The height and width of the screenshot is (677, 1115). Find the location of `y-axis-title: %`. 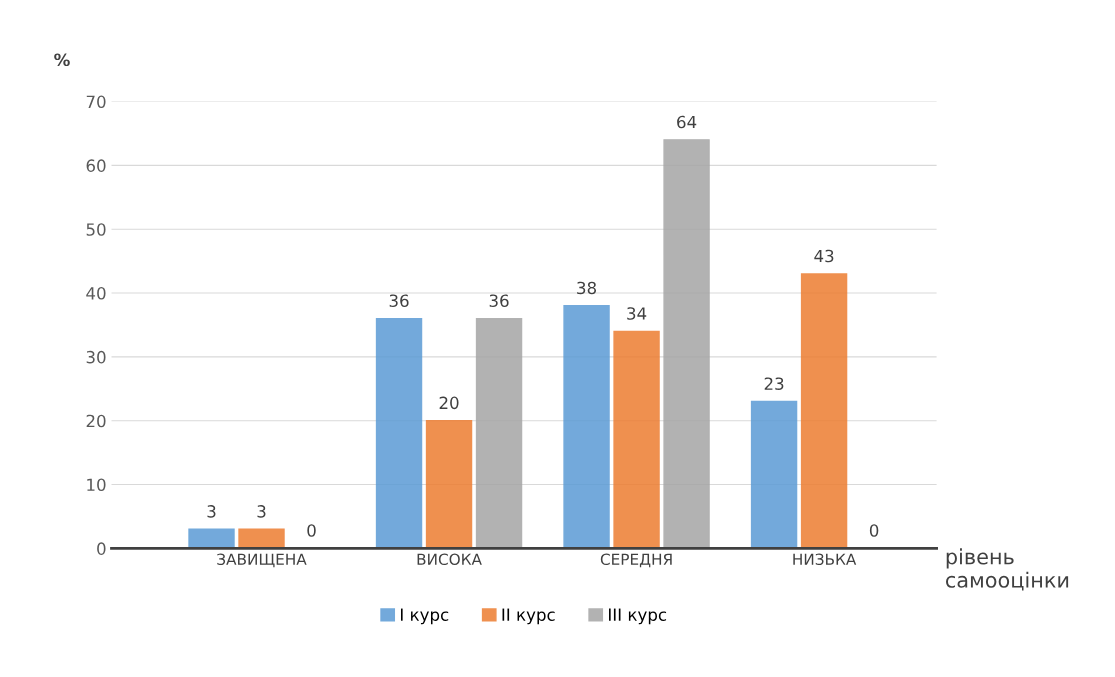

y-axis-title: % is located at coordinates (62, 60).